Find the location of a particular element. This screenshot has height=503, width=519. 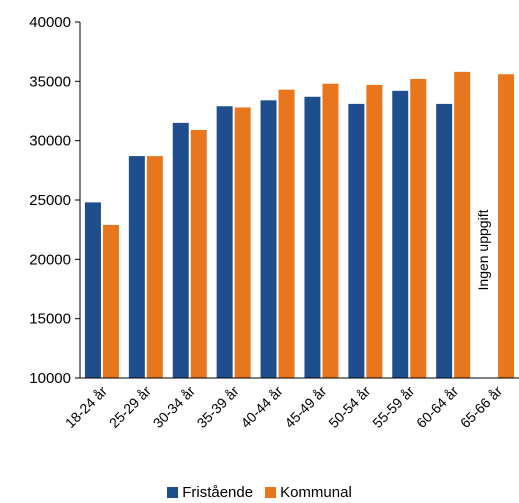

y-tick-label: 35000 is located at coordinates (50, 81).